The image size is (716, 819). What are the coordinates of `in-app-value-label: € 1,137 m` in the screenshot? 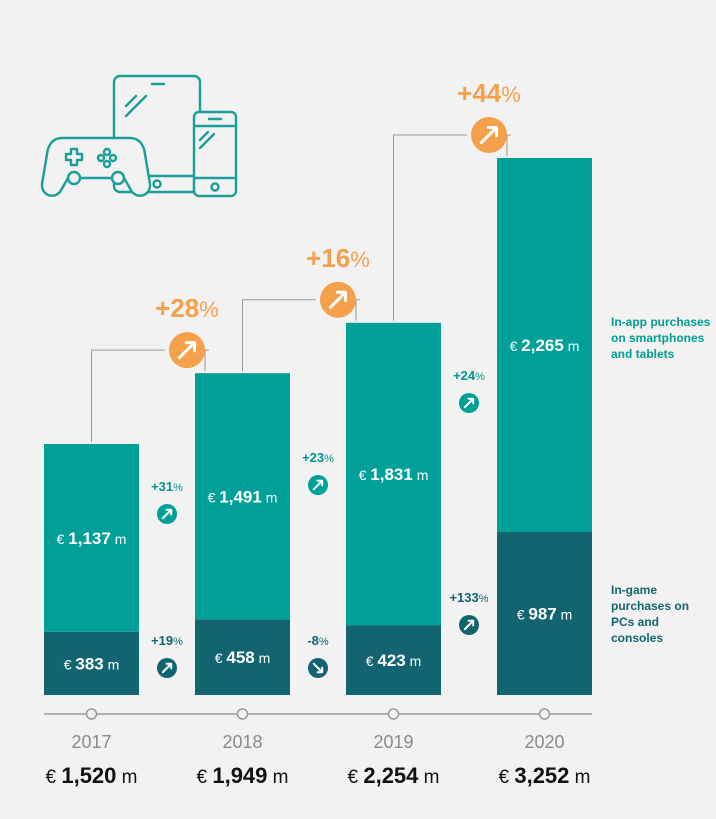 It's located at (92, 538).